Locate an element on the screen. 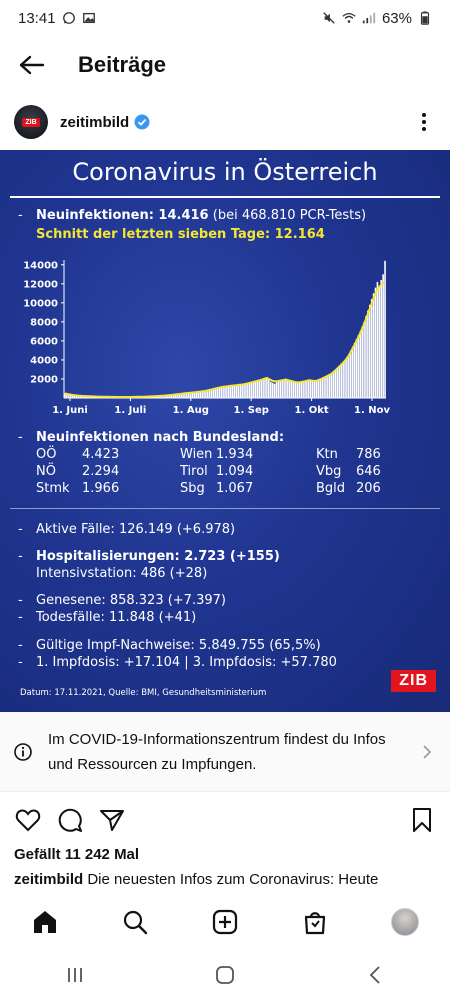 The width and height of the screenshot is (450, 1000). header: Beiträge is located at coordinates (225, 65).